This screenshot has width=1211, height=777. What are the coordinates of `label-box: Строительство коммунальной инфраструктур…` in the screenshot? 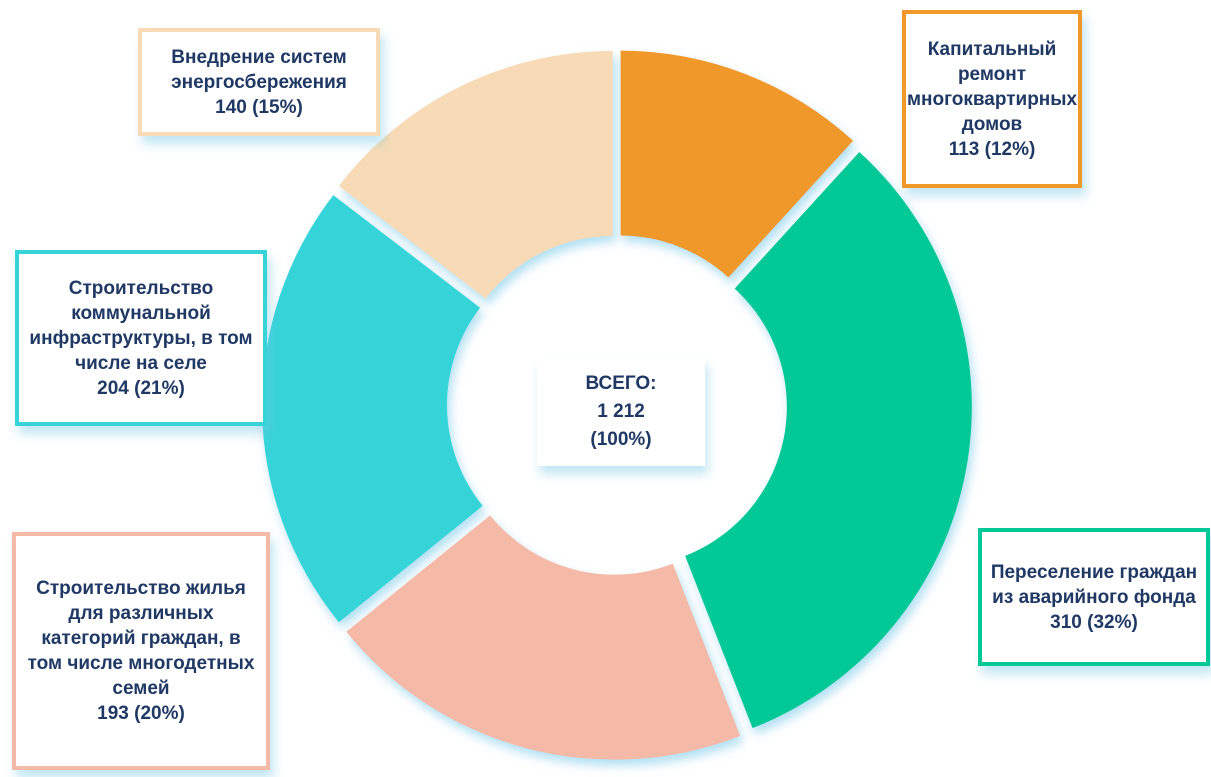 It's located at (141, 338).